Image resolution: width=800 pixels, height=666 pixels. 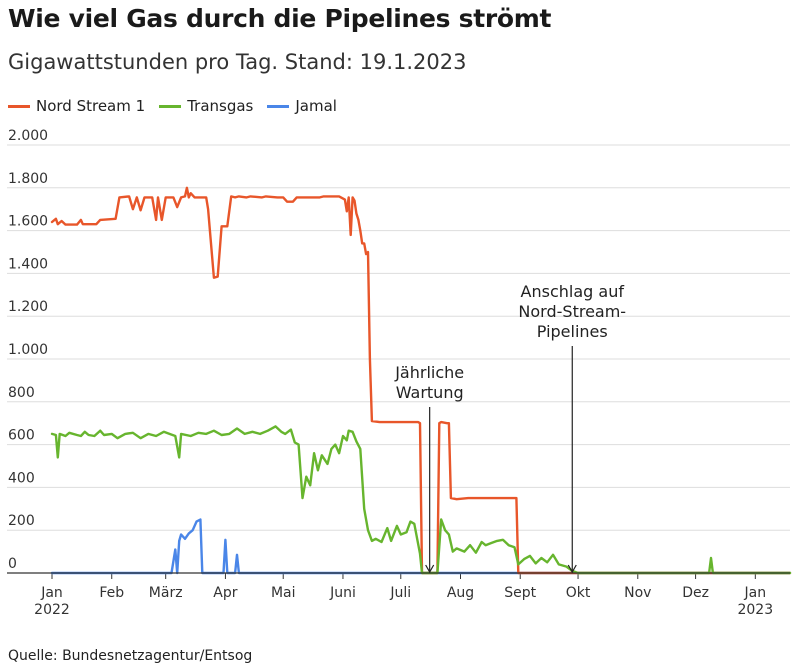 I want to click on x-tick-label: Sept, so click(x=520, y=593).